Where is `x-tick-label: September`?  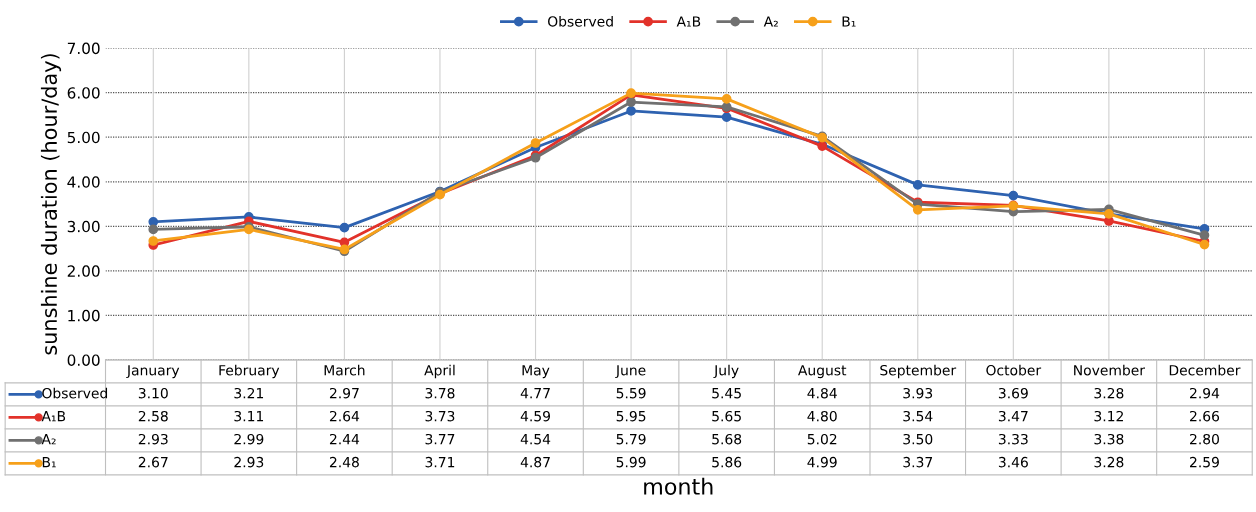
x-tick-label: September is located at coordinates (918, 371).